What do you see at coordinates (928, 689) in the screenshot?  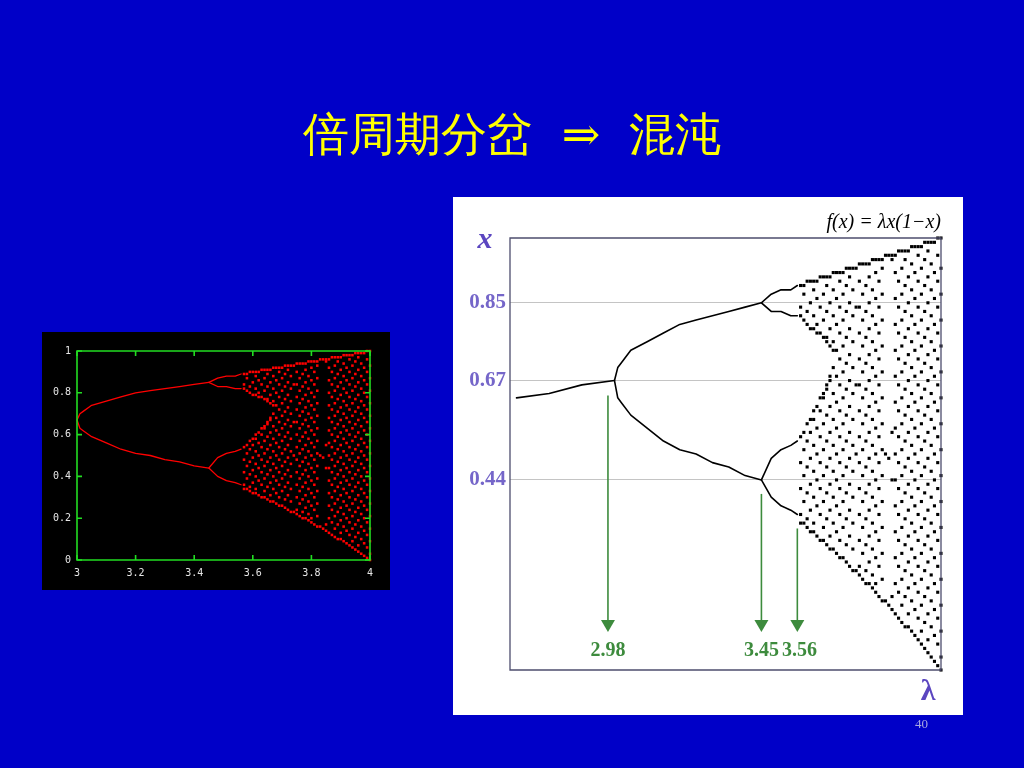 I see `x-axis-title: λ` at bounding box center [928, 689].